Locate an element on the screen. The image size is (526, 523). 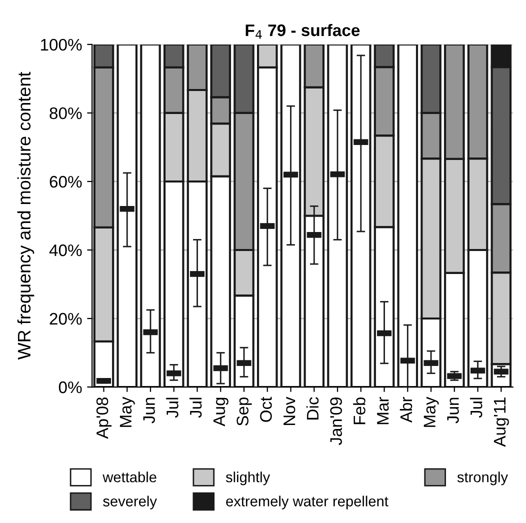
x-tick-label: Feb is located at coordinates (359, 410).